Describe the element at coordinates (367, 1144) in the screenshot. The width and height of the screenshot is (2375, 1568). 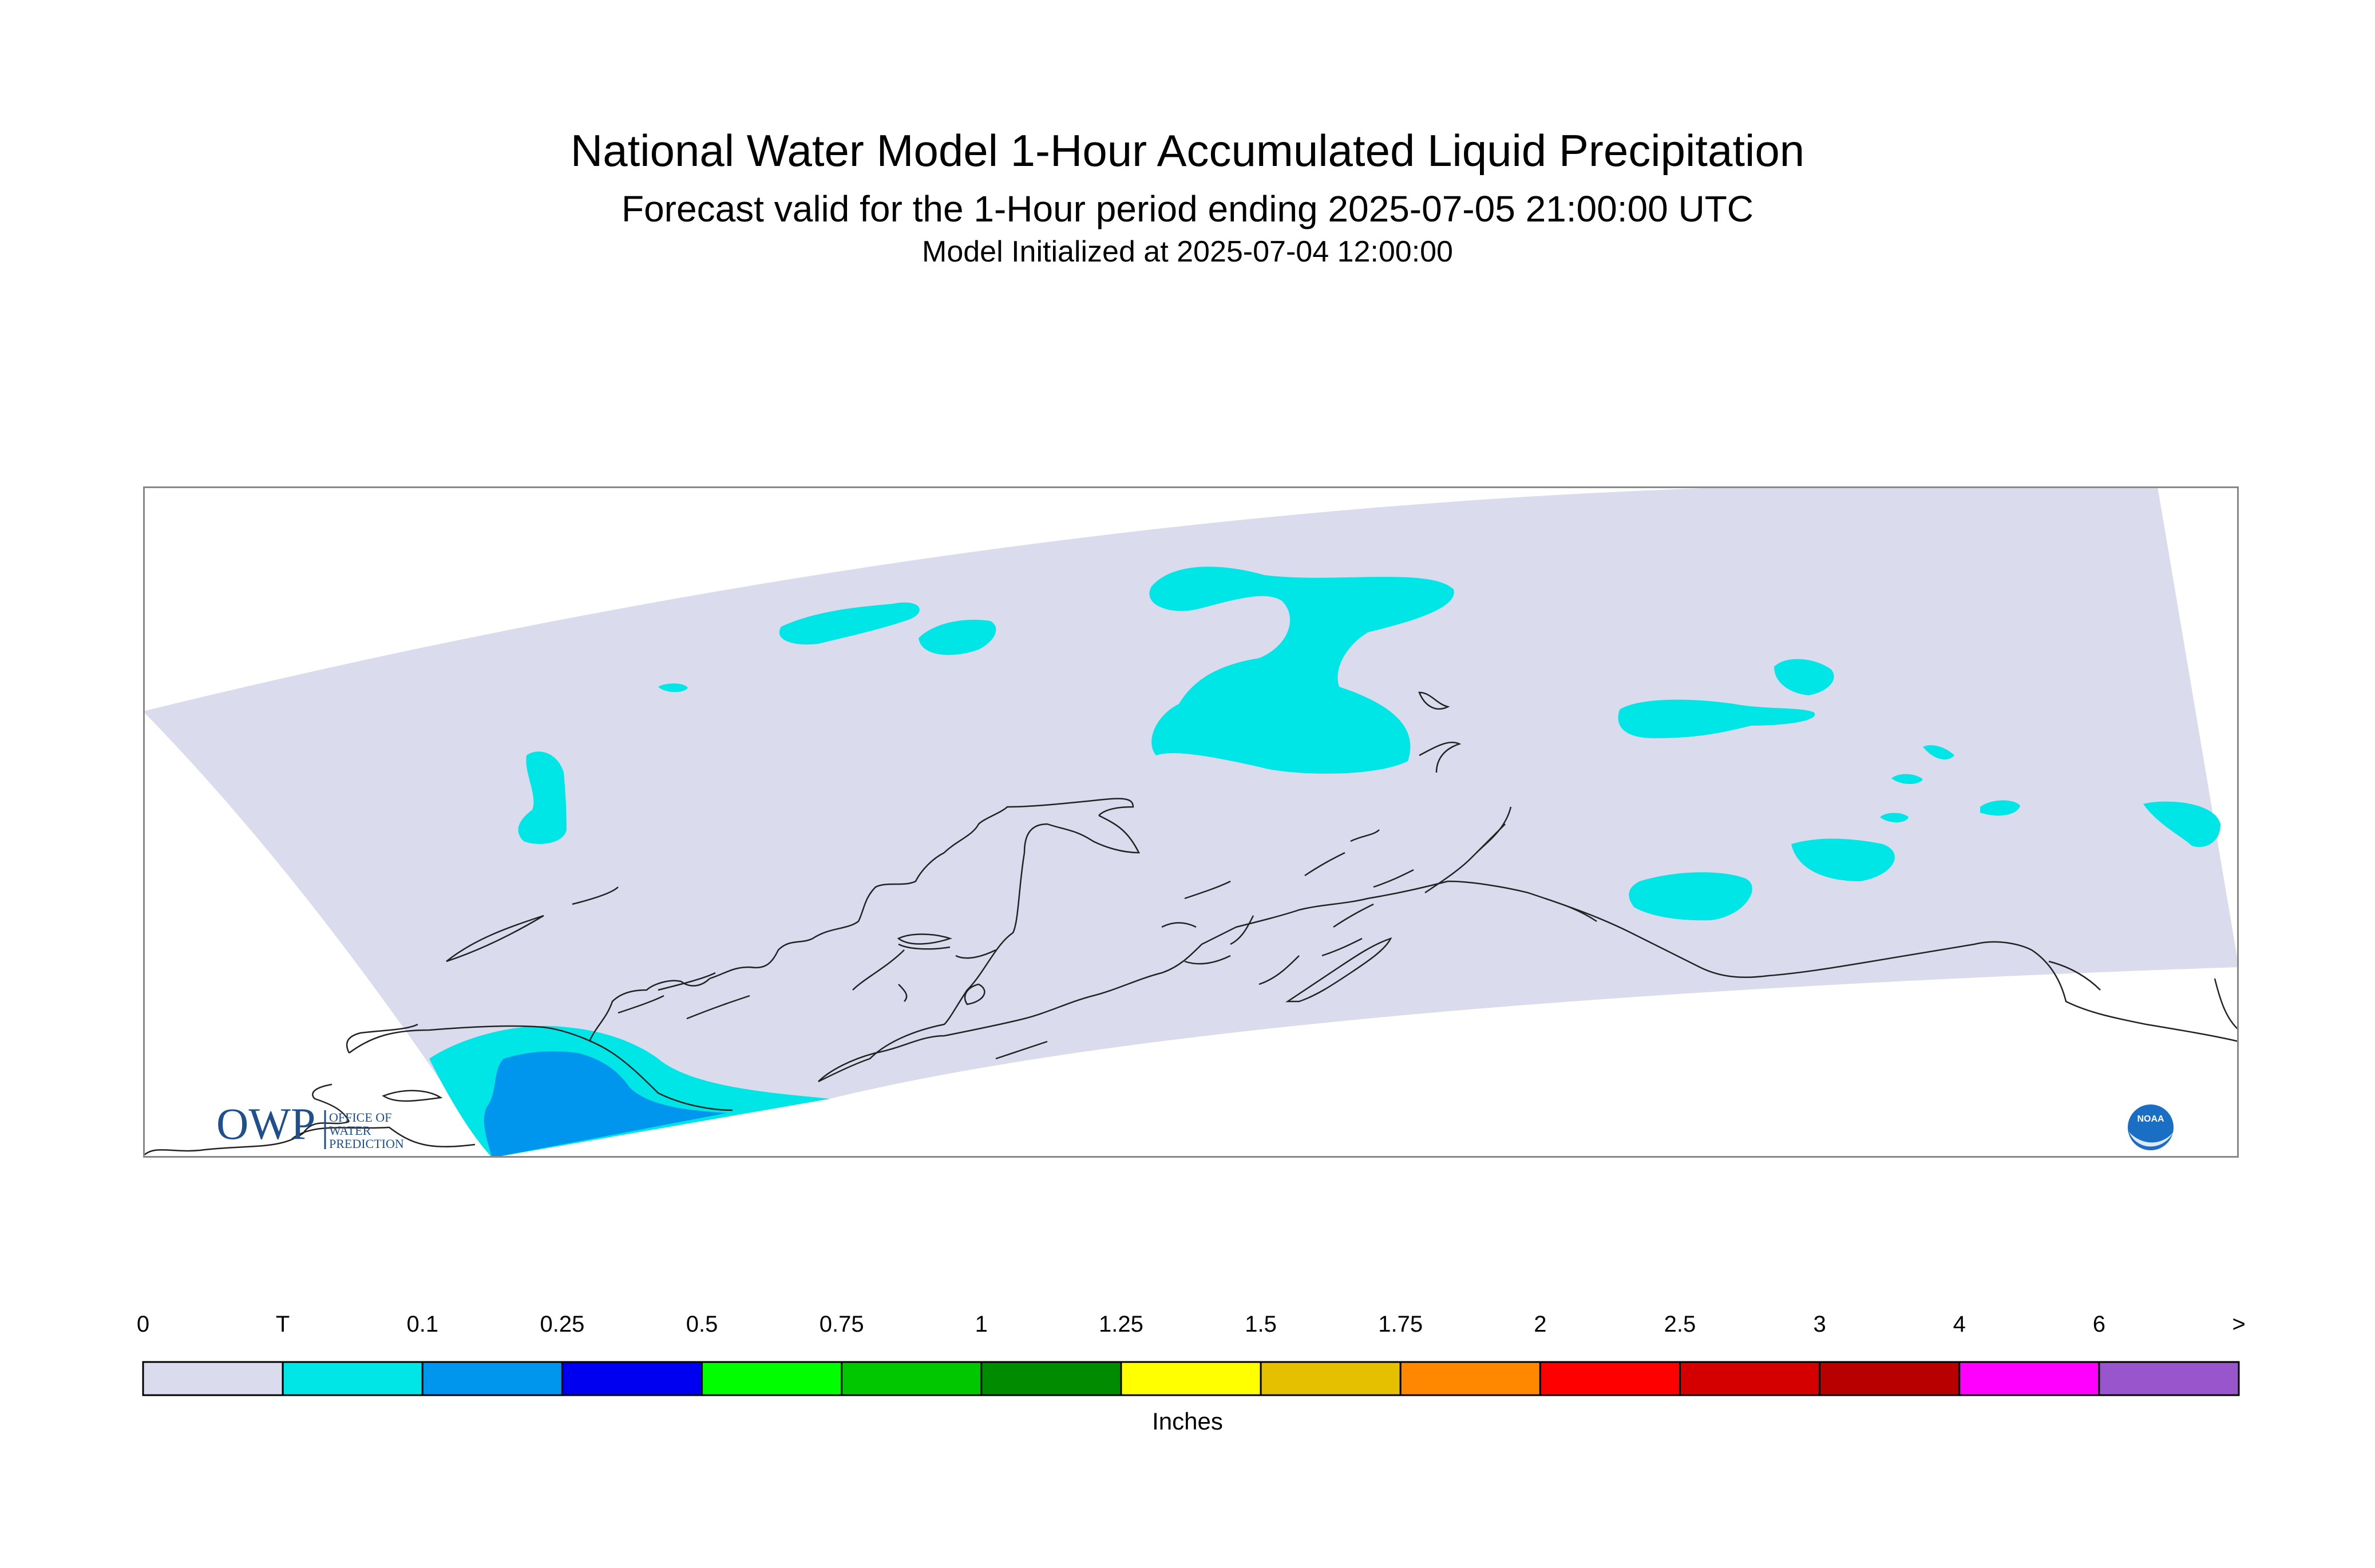
I see `owp-logo-text: PREDICTION` at that location.